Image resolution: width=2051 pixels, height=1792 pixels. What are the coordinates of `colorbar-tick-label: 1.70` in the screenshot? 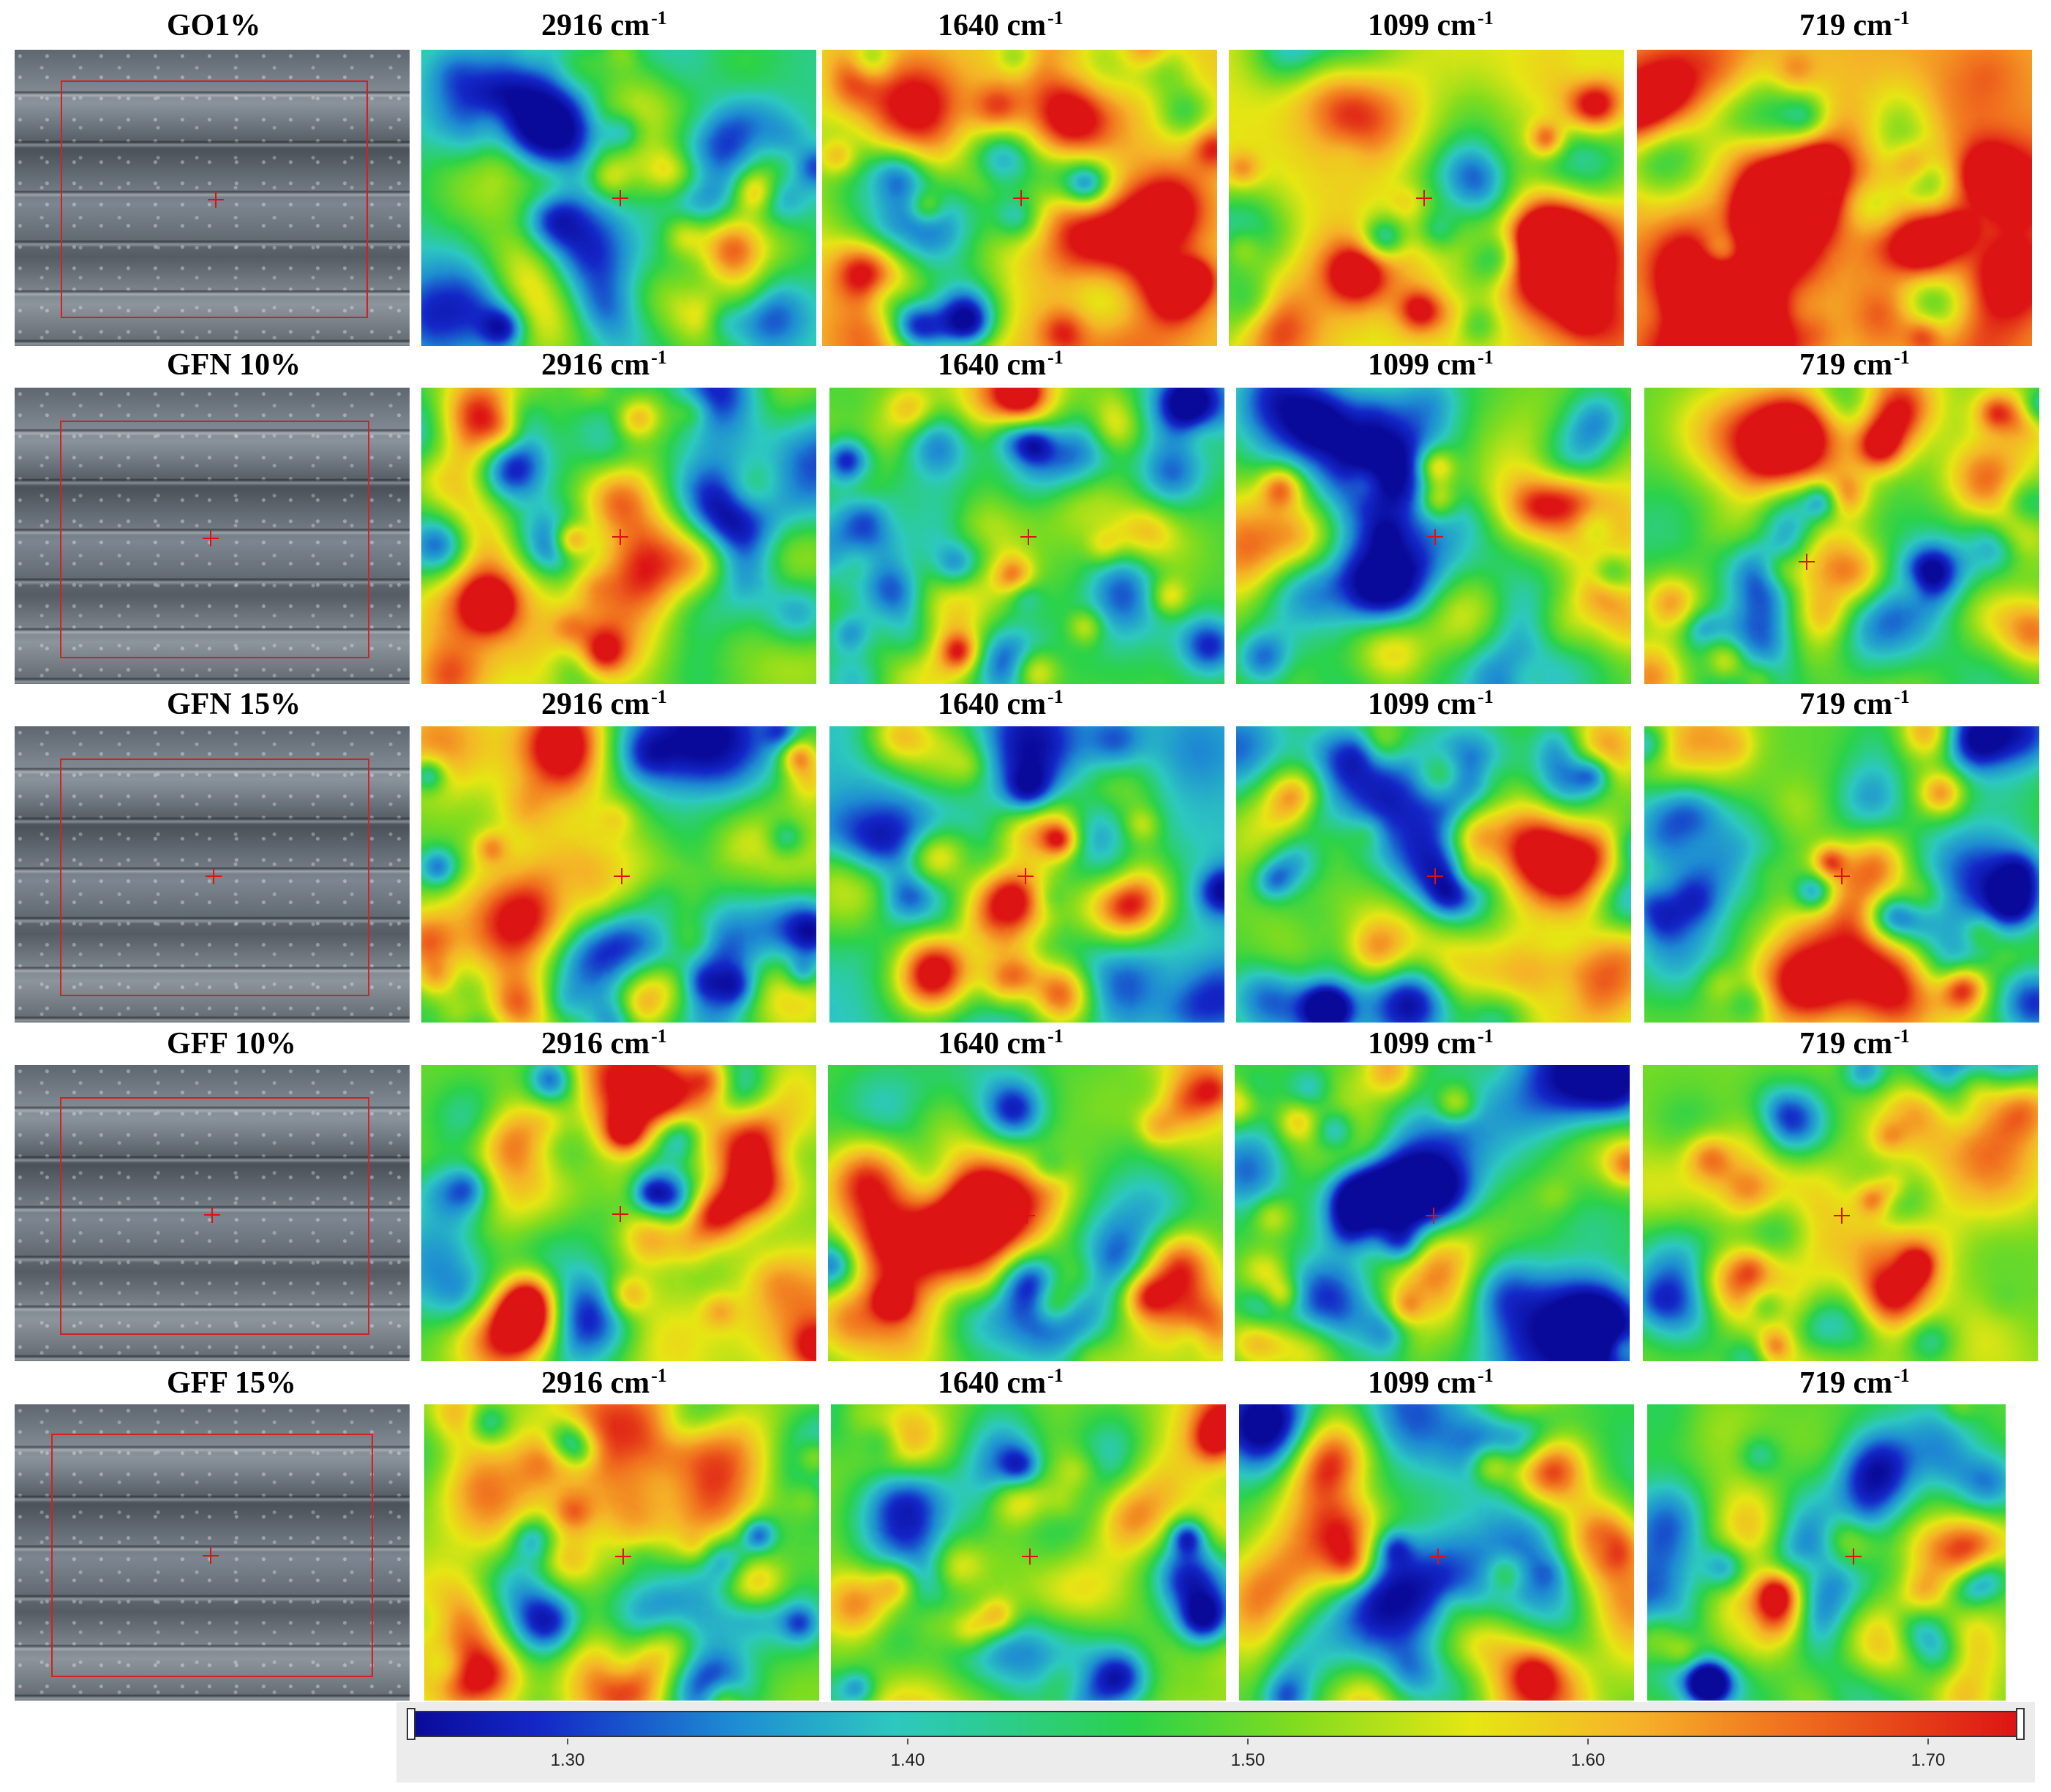 It's located at (1928, 1760).